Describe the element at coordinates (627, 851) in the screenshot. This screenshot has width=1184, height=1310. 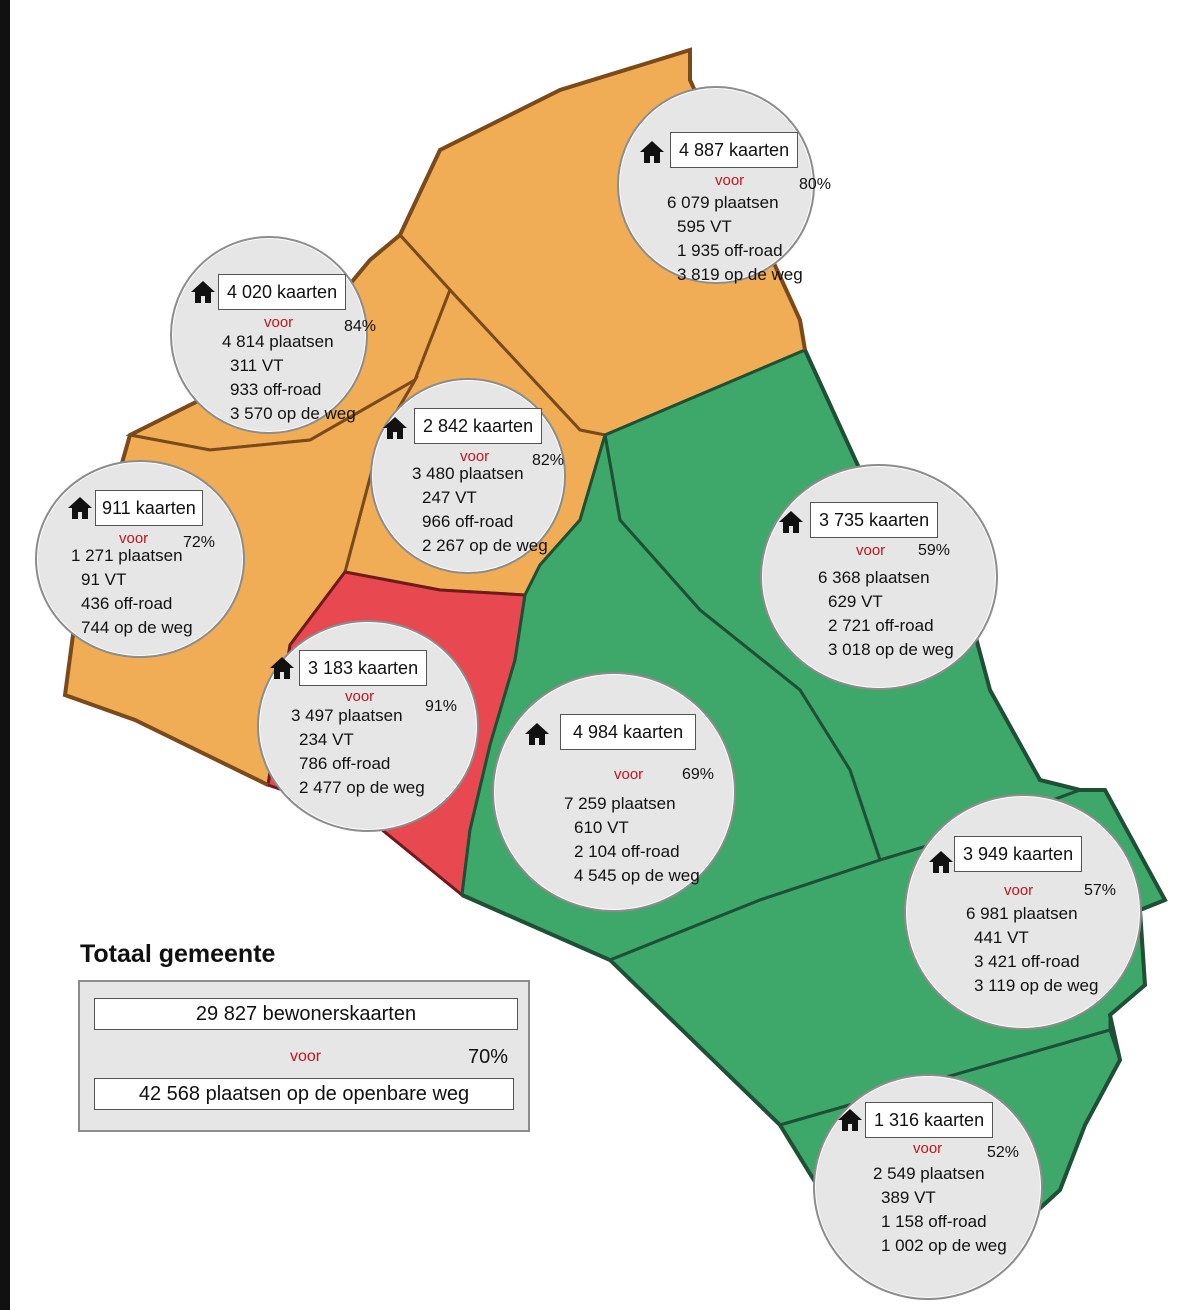
I see `offroad-label: 2 104 off-road` at that location.